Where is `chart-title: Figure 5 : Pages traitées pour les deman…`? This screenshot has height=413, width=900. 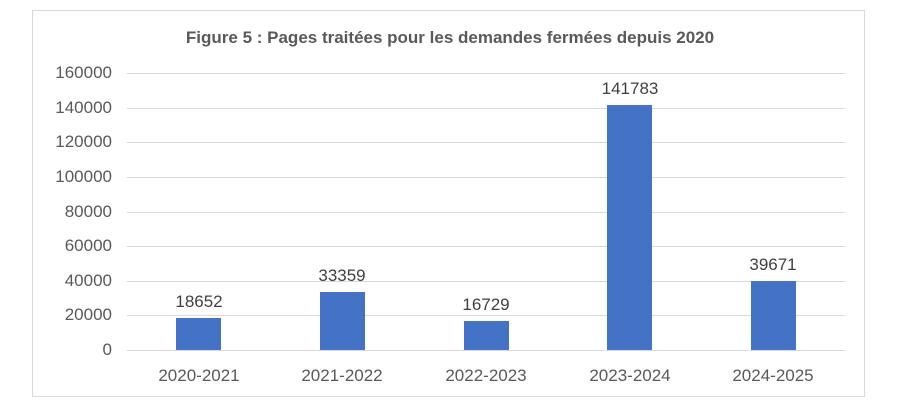 chart-title: Figure 5 : Pages traitées pour les deman… is located at coordinates (450, 37).